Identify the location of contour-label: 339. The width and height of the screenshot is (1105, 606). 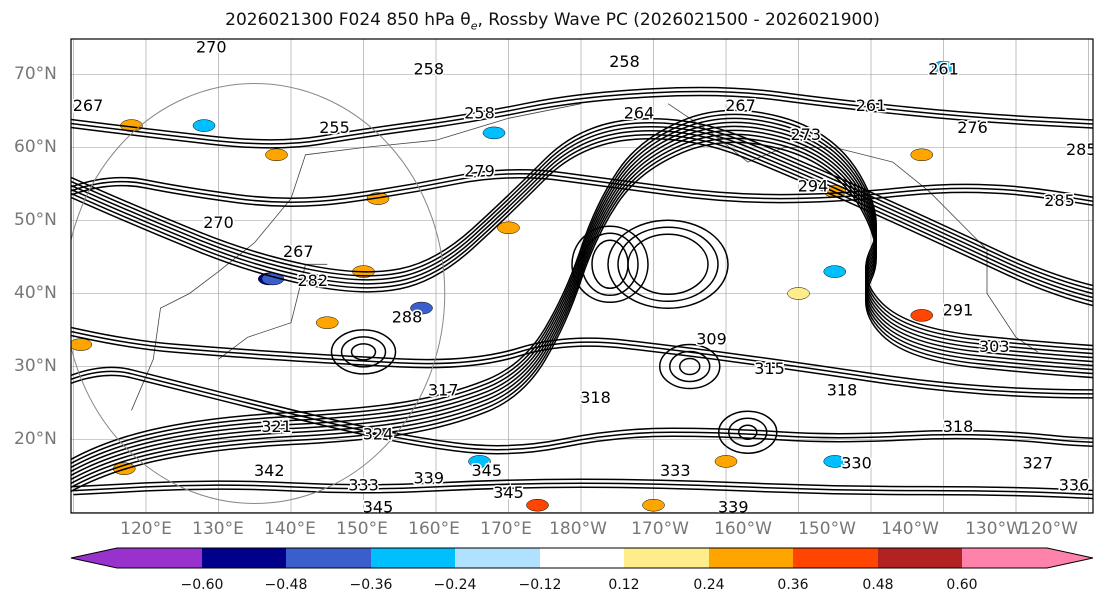
(428, 477).